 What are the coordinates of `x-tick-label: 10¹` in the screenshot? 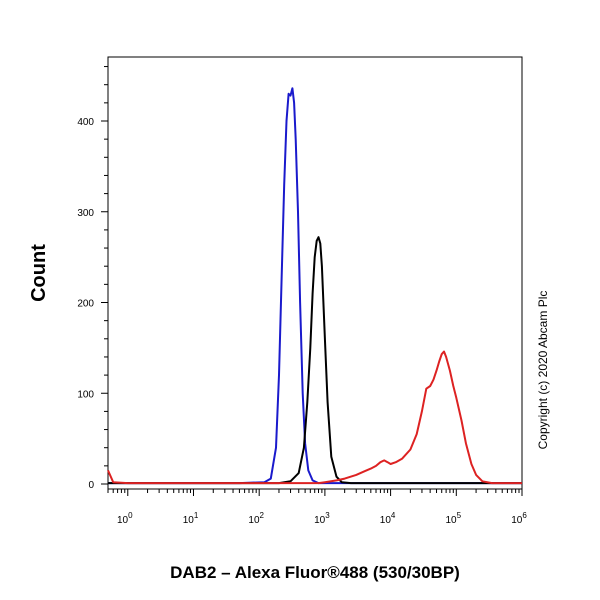 It's located at (191, 518).